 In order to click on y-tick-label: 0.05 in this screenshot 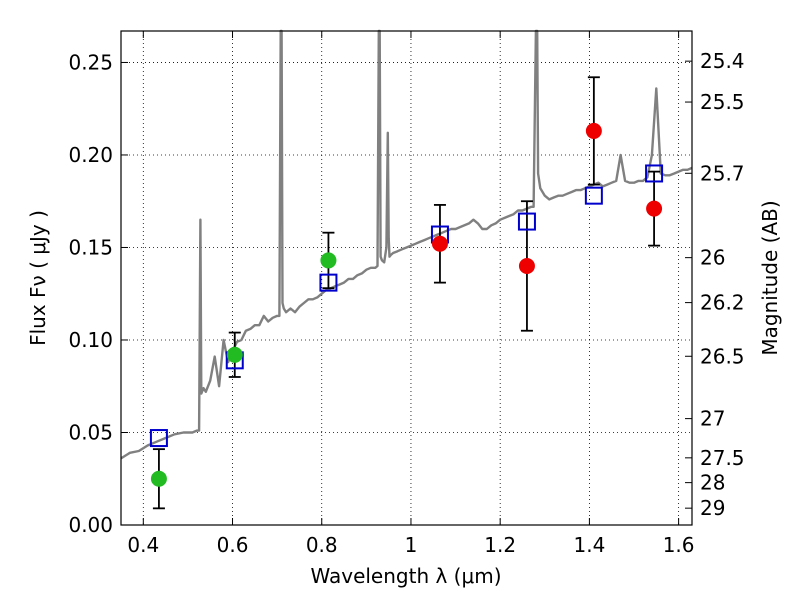, I will do `click(90, 432)`.